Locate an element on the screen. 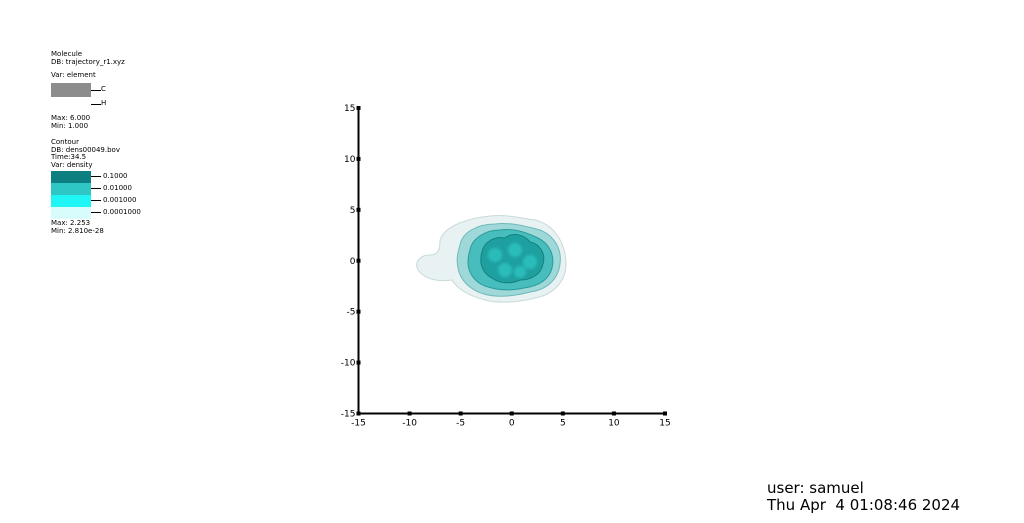 The width and height of the screenshot is (1024, 523). x-tick-label: 15 is located at coordinates (664, 424).